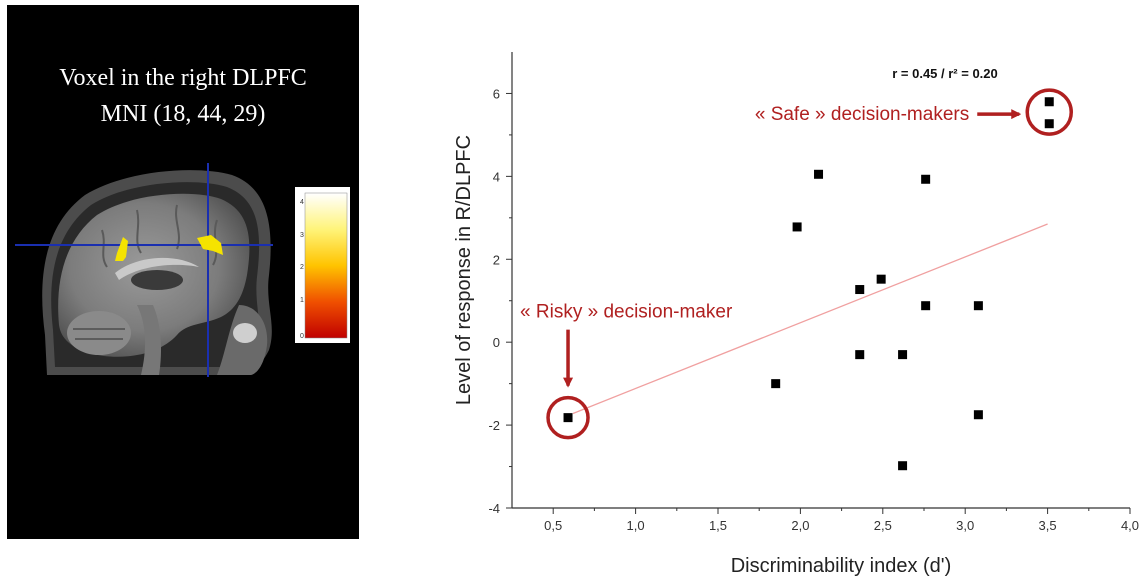 The width and height of the screenshot is (1142, 585). What do you see at coordinates (302, 202) in the screenshot?
I see `colorbar-tick-4: 4` at bounding box center [302, 202].